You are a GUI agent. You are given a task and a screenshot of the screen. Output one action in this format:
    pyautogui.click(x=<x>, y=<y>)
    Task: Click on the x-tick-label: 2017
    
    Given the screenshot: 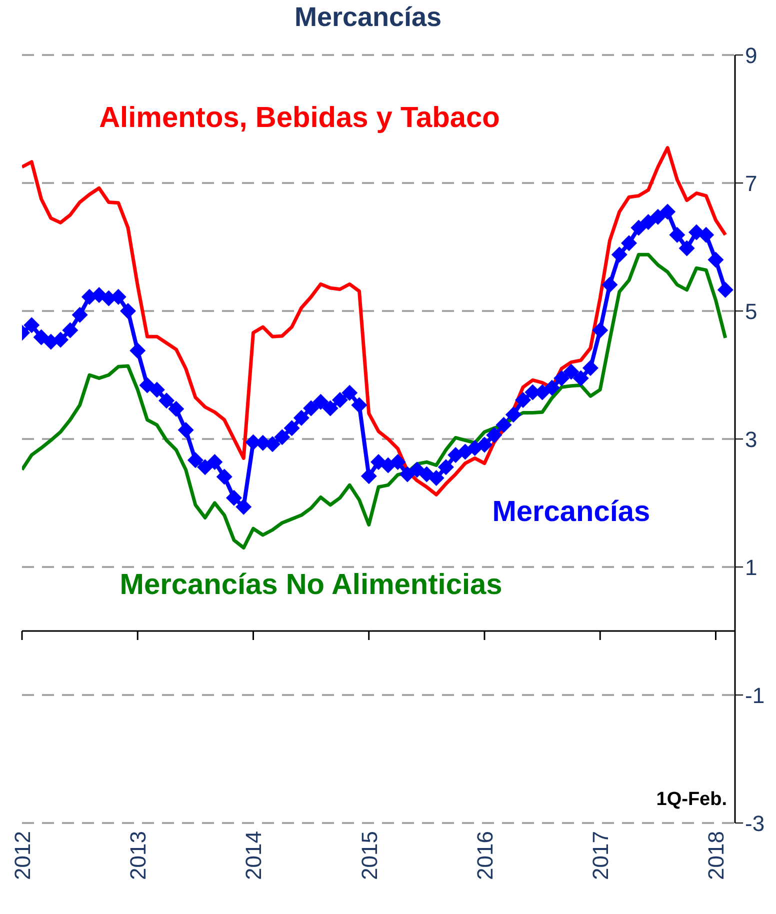 What is the action you would take?
    pyautogui.click(x=601, y=855)
    